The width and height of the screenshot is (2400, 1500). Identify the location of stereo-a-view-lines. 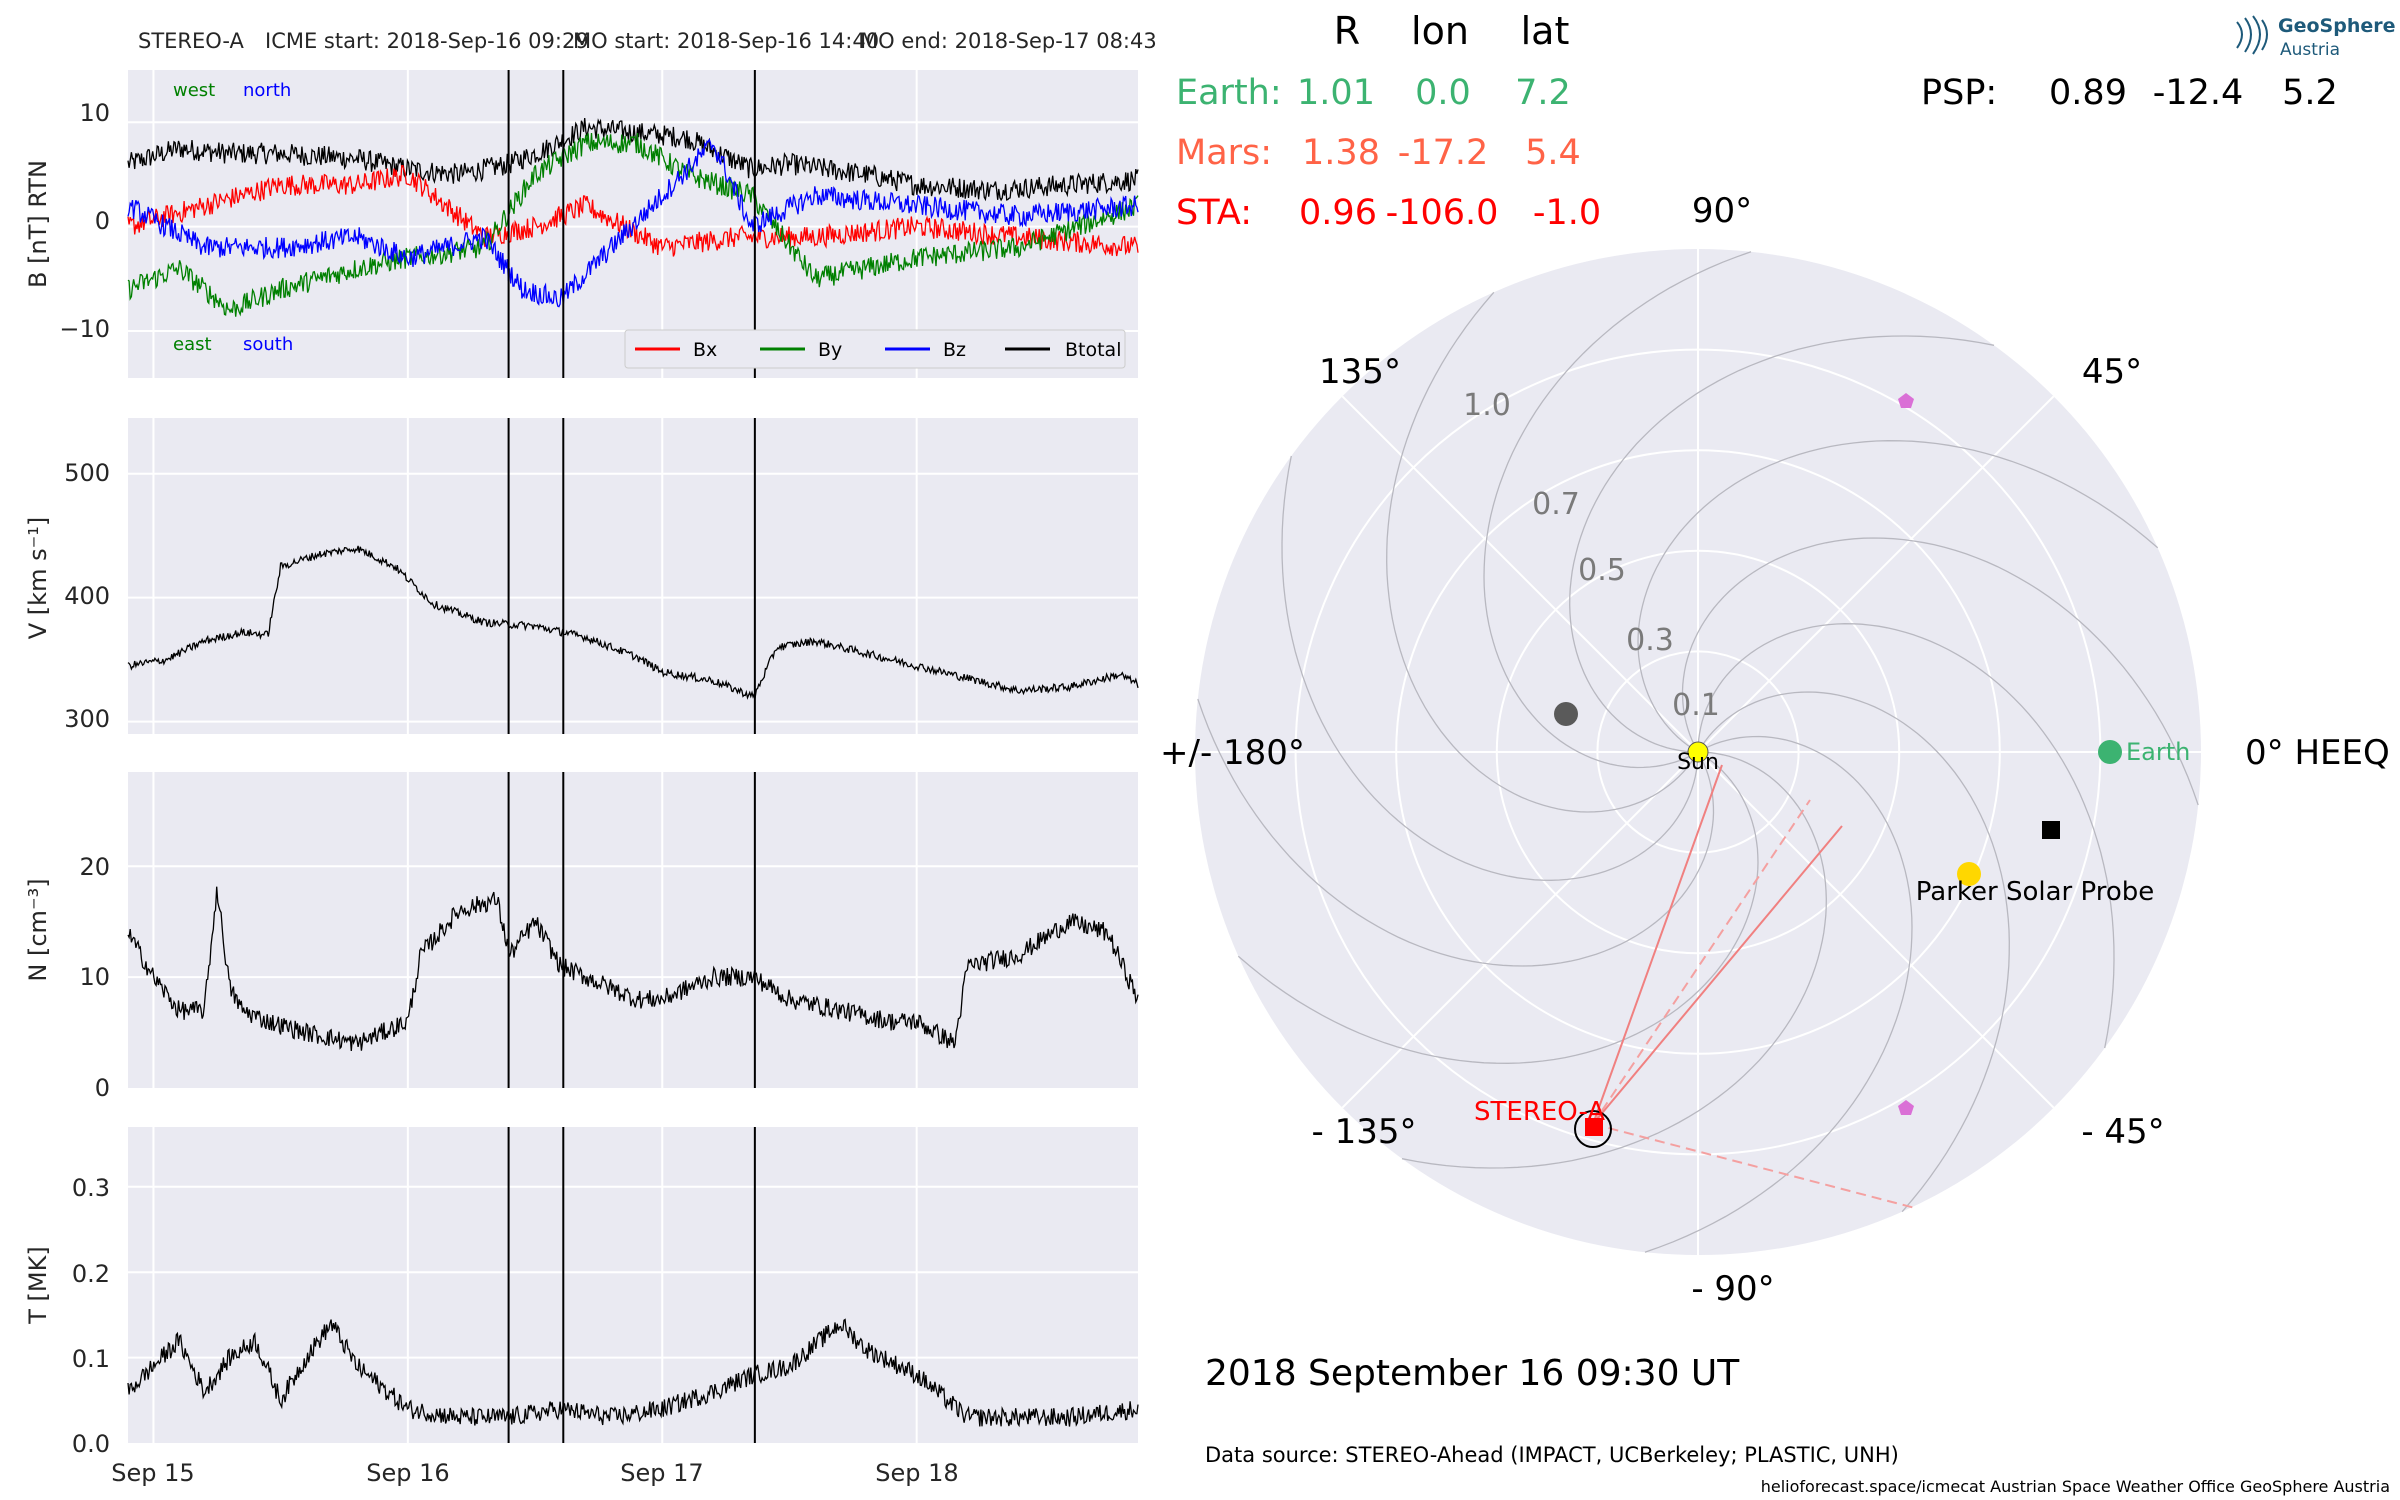
(1754, 986).